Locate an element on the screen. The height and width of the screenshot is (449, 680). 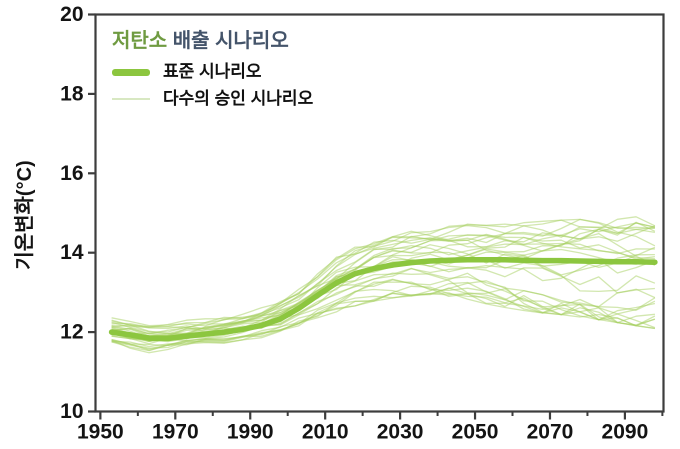
y-tick-label: 18 is located at coordinates (72, 93).